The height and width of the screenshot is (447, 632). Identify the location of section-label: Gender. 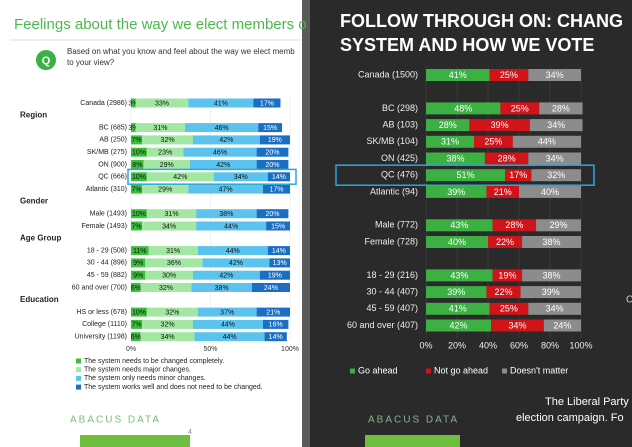
(34, 201).